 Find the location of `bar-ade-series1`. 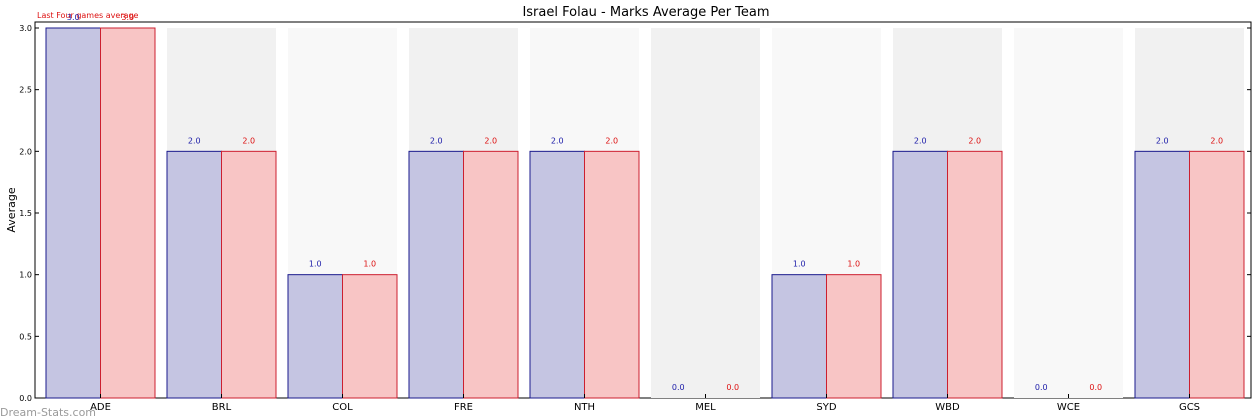

bar-ade-series1 is located at coordinates (73, 213).